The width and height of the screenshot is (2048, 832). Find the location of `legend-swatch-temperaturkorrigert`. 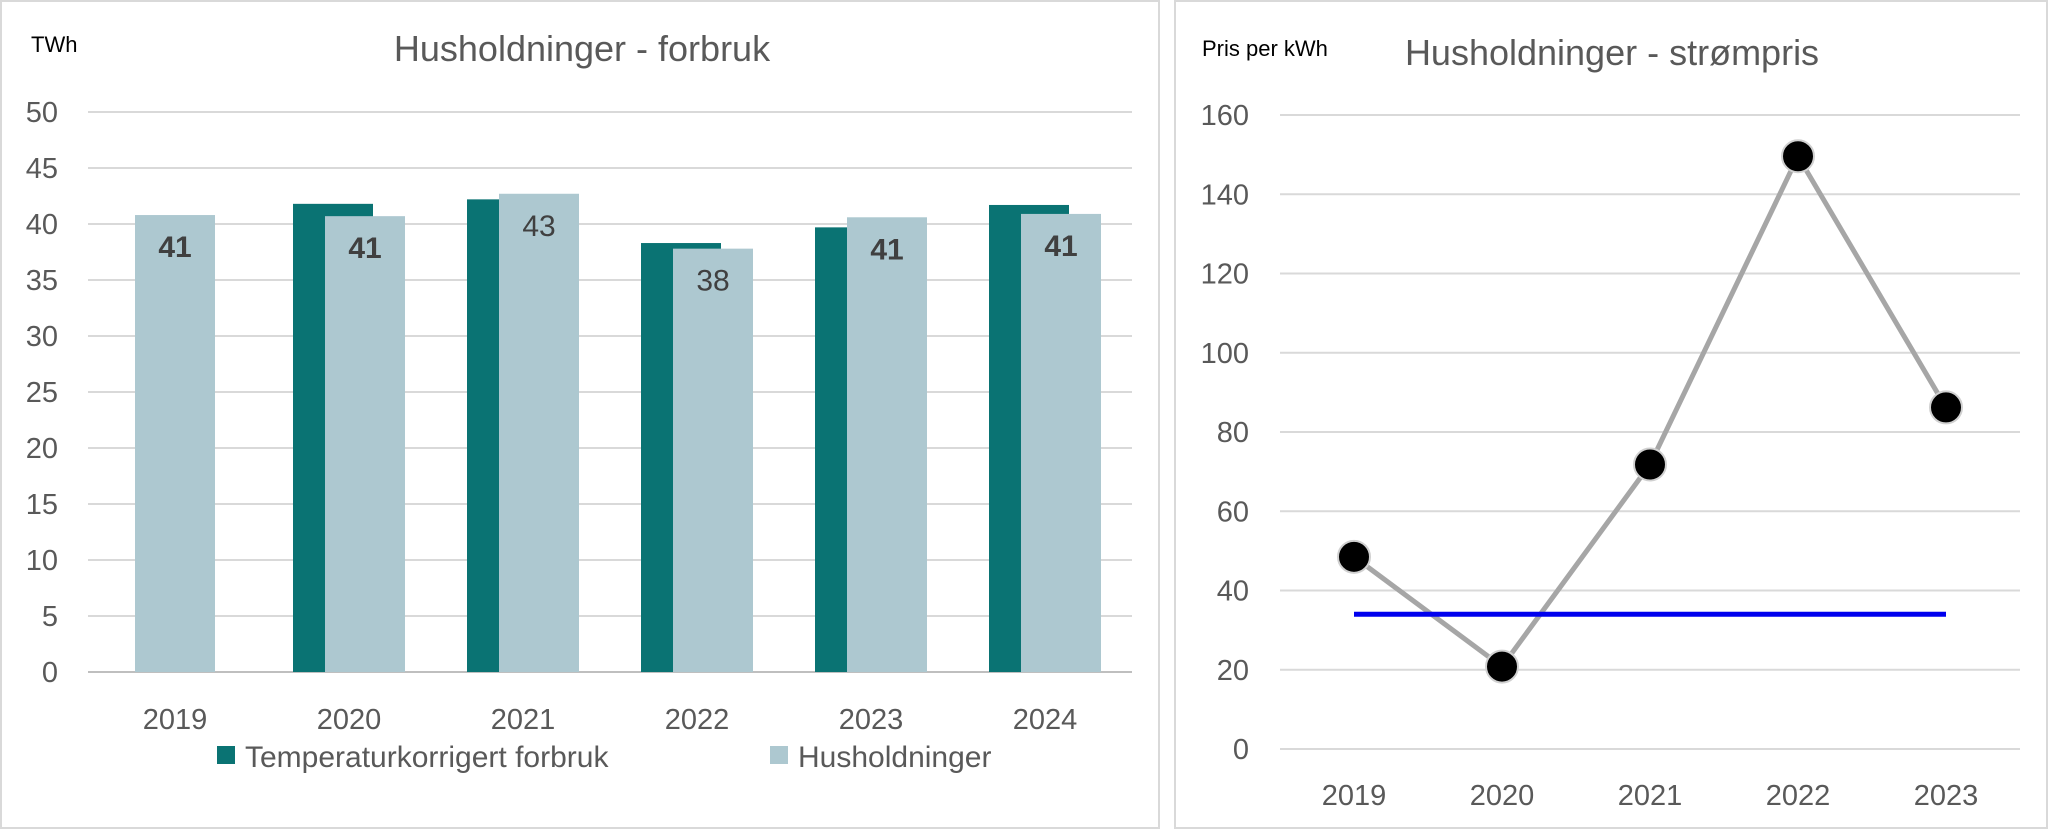

legend-swatch-temperaturkorrigert is located at coordinates (226, 755).